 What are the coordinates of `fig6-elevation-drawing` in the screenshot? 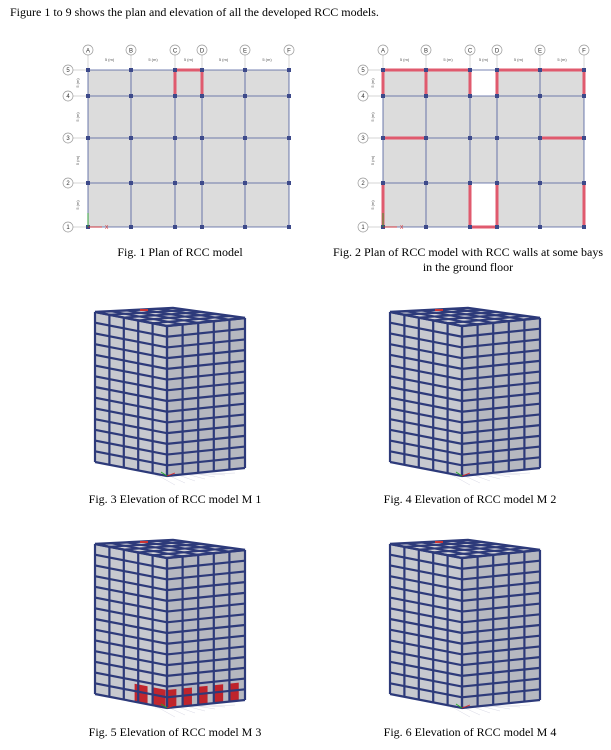 It's located at (465, 628).